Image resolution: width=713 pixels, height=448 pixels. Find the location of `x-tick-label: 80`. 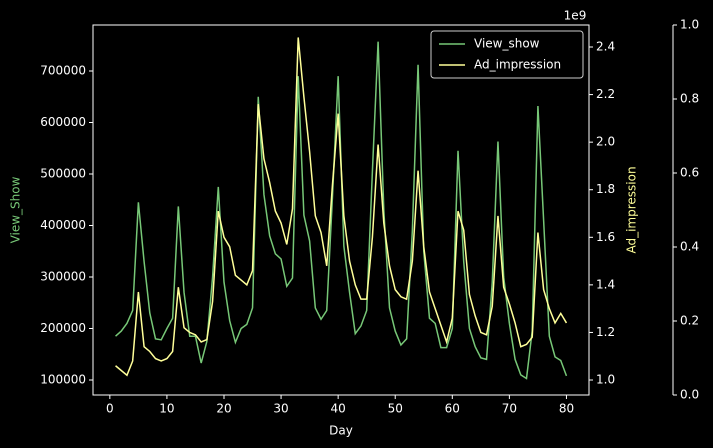

x-tick-label: 80 is located at coordinates (566, 409).